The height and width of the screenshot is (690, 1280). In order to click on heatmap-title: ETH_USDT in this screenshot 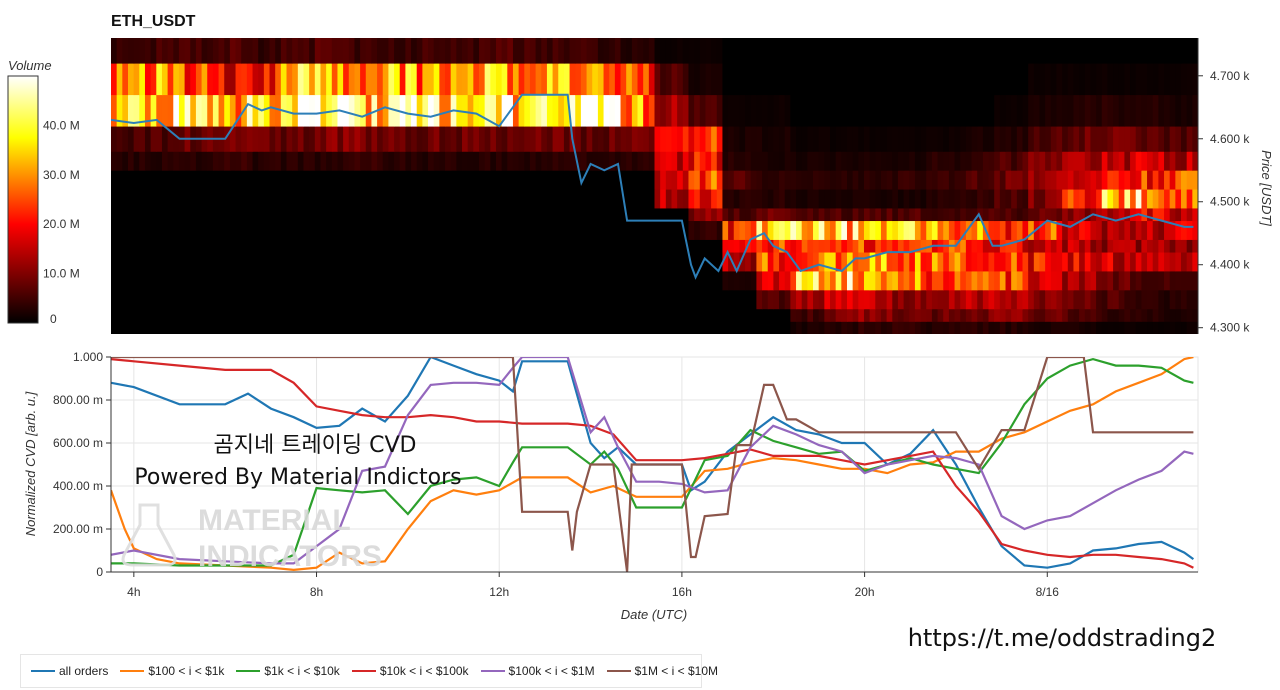, I will do `click(153, 21)`.